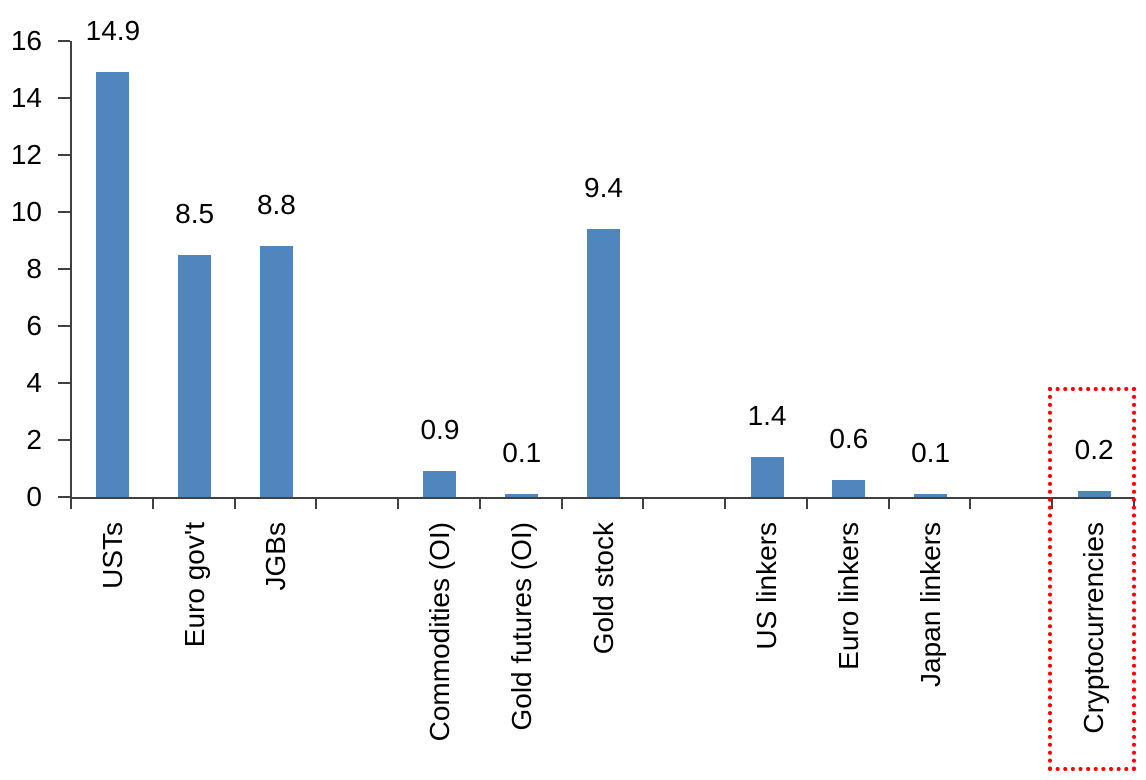 The image size is (1146, 780). Describe the element at coordinates (603, 363) in the screenshot. I see `bar-gold-stock` at that location.